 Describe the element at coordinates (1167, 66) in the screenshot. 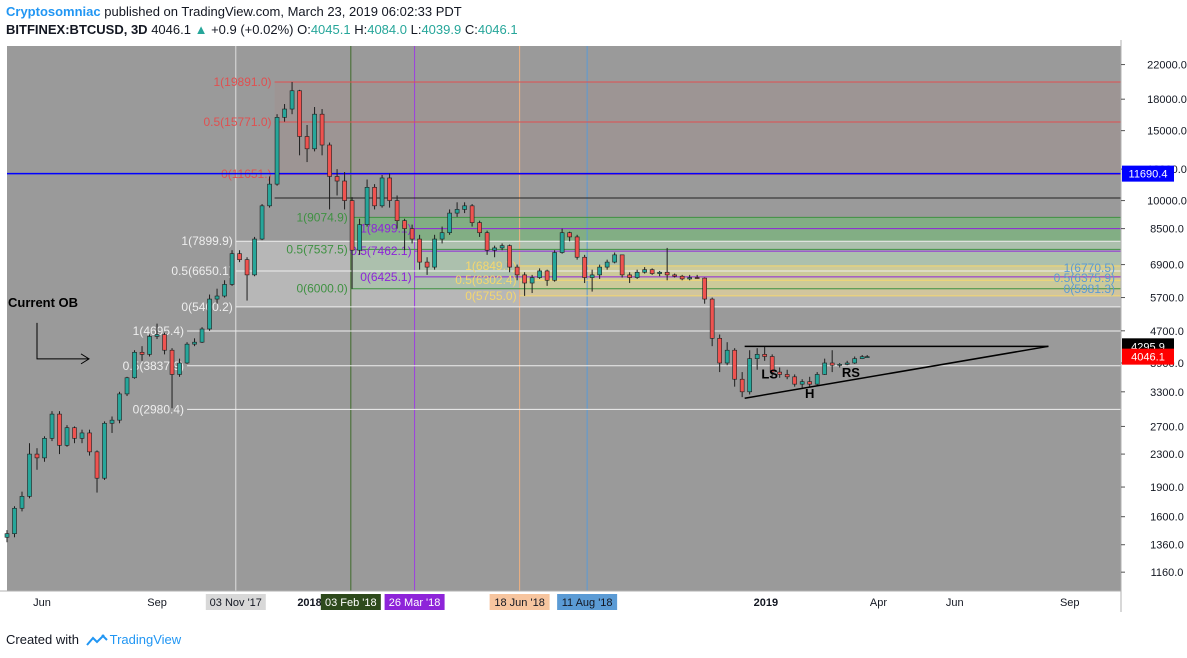

I see `y-tick-label: 22000.0` at that location.